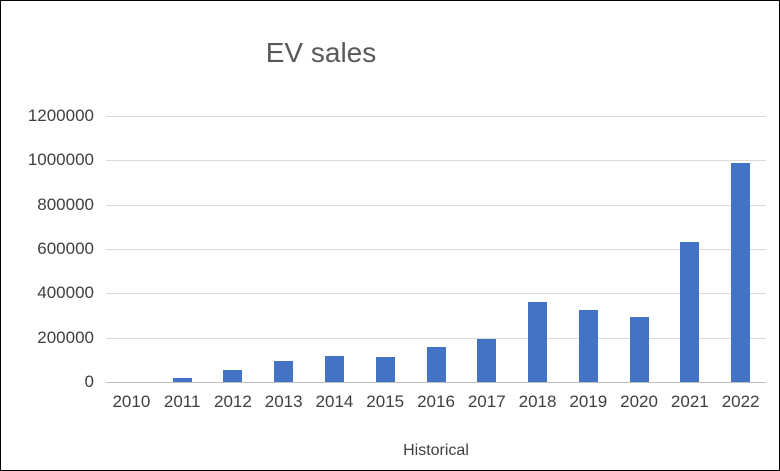 The width and height of the screenshot is (780, 471). I want to click on bar-2018, so click(538, 342).